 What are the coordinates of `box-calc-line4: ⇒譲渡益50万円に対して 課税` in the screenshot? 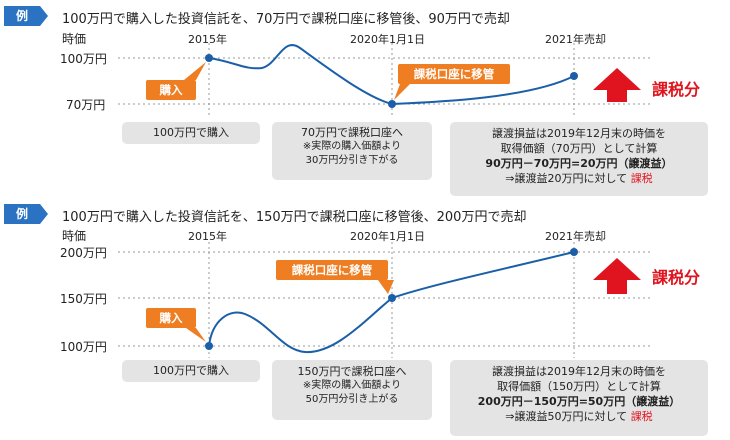 It's located at (579, 416).